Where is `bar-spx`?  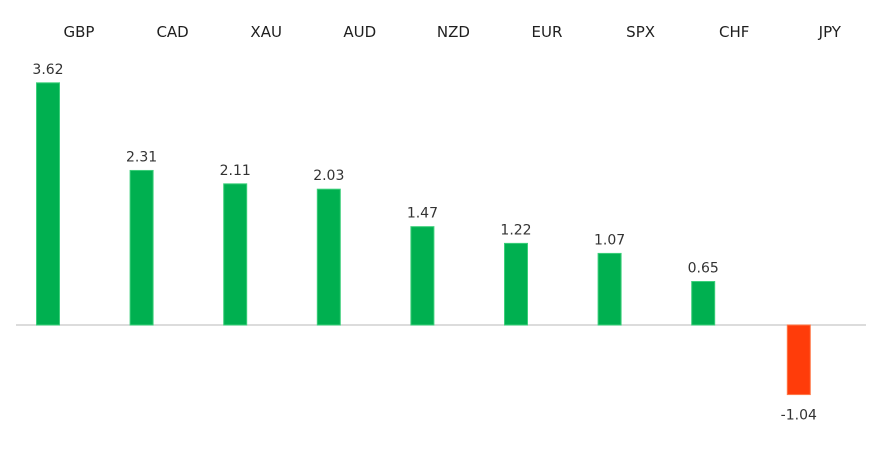
bar-spx is located at coordinates (609, 289).